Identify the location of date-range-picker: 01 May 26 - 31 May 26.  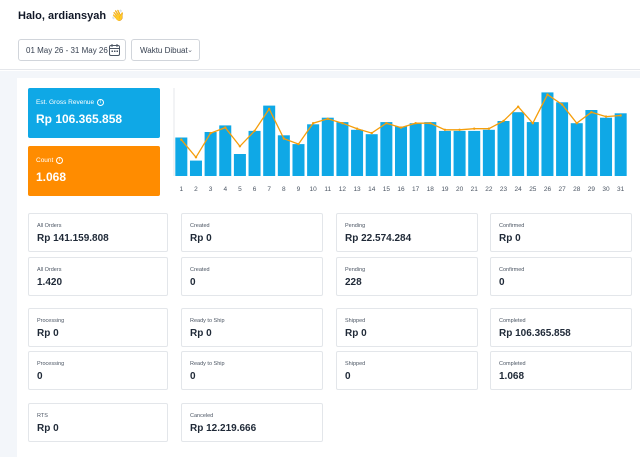
(72, 50).